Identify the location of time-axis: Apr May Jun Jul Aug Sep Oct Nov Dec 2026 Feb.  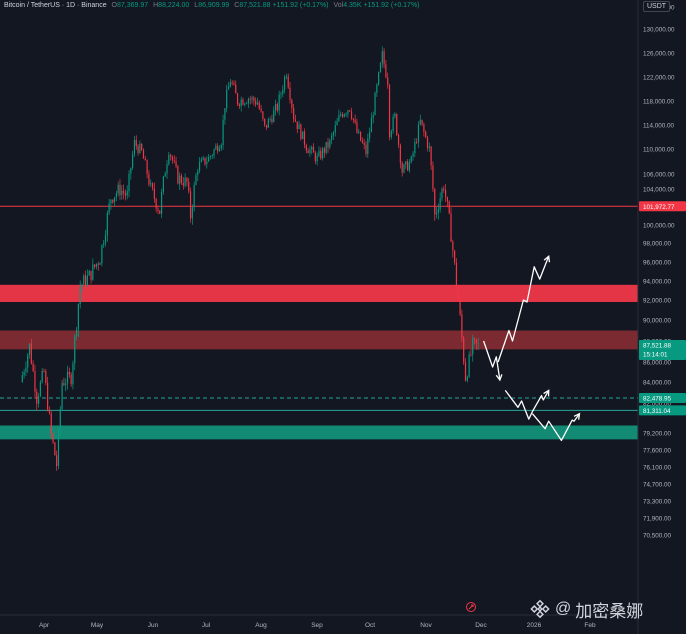
(317, 625).